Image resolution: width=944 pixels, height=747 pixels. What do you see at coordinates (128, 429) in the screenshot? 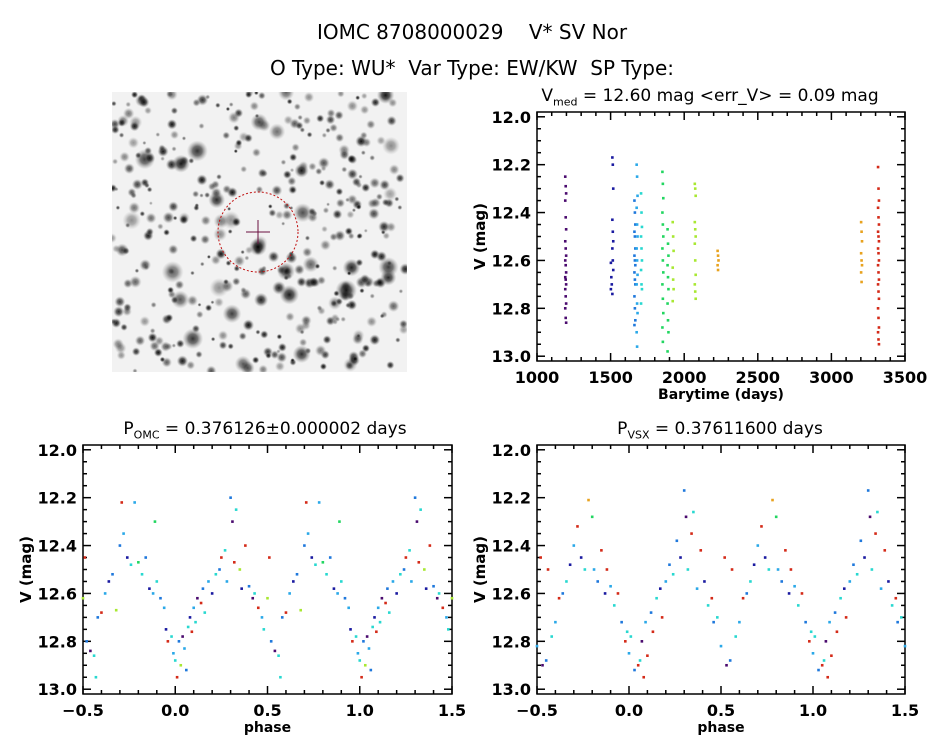
I see `title-main: P` at bounding box center [128, 429].